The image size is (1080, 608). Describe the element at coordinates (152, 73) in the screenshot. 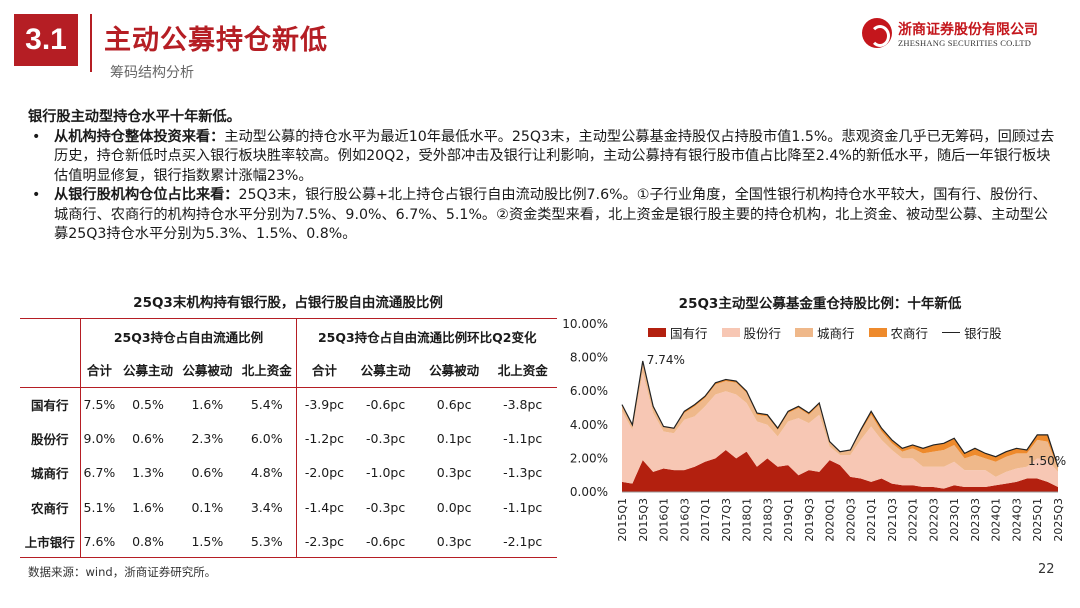

I see `page-subtitle: 筹码结构分析` at that location.